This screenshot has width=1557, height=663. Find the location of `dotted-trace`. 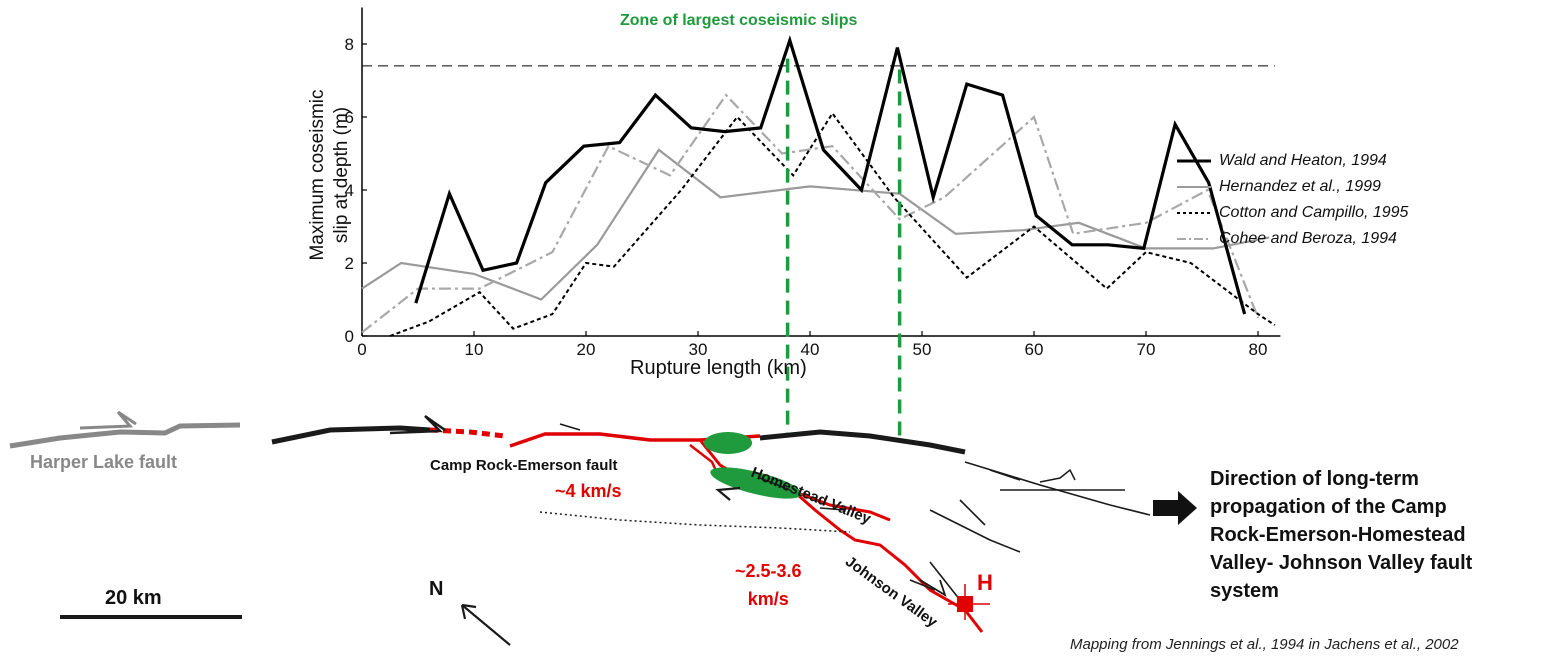

dotted-trace is located at coordinates (695, 522).